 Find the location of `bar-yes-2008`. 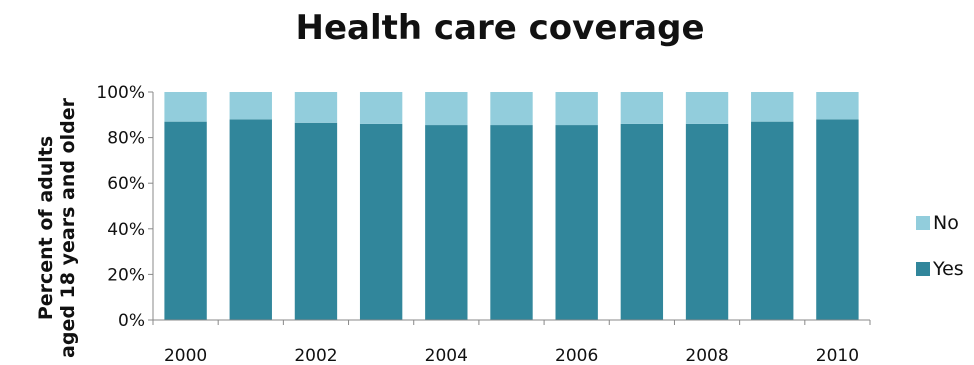

bar-yes-2008 is located at coordinates (707, 221).